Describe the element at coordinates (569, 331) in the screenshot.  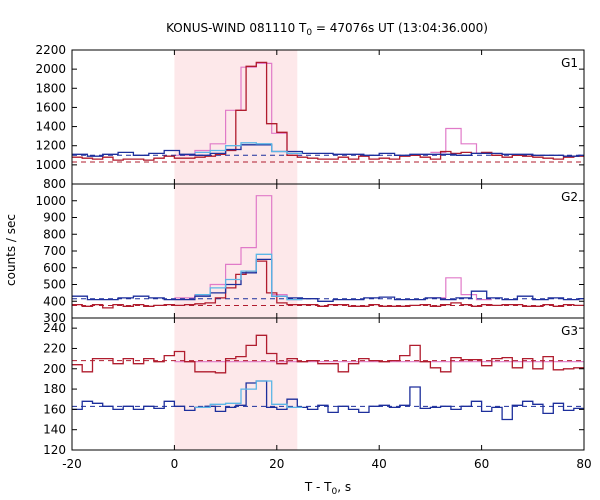
I see `panel-label: G3` at that location.